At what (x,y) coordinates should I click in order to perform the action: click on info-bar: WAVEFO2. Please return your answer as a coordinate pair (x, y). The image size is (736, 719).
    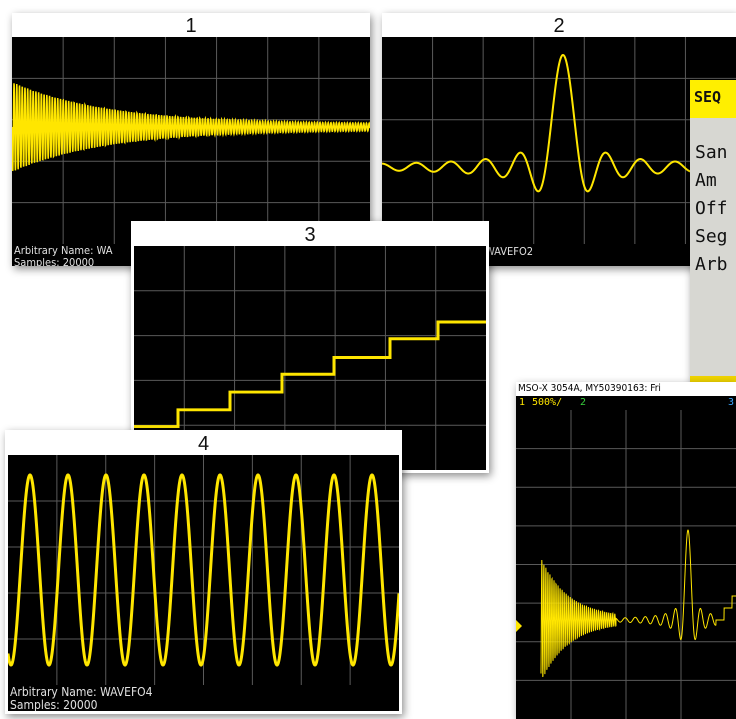
    Looking at the image, I should click on (559, 255).